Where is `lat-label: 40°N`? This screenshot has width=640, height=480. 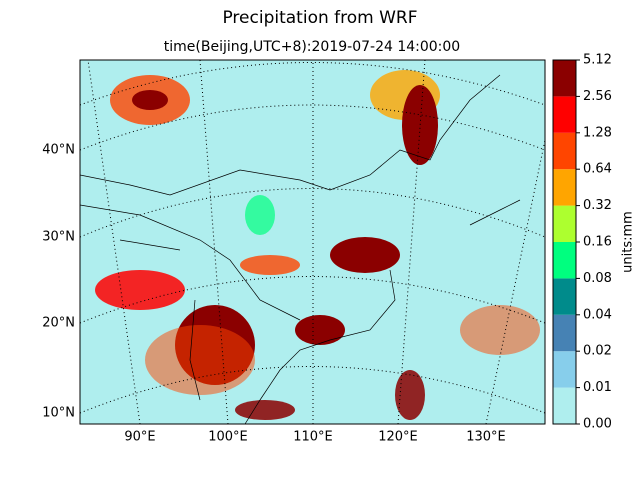 lat-label: 40°N is located at coordinates (58, 150).